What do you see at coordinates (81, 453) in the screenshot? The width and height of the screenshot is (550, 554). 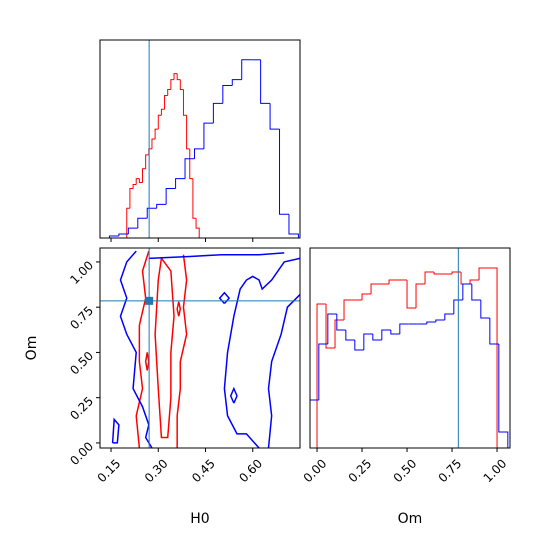 I see `y-tick-label: 0.00` at bounding box center [81, 453].